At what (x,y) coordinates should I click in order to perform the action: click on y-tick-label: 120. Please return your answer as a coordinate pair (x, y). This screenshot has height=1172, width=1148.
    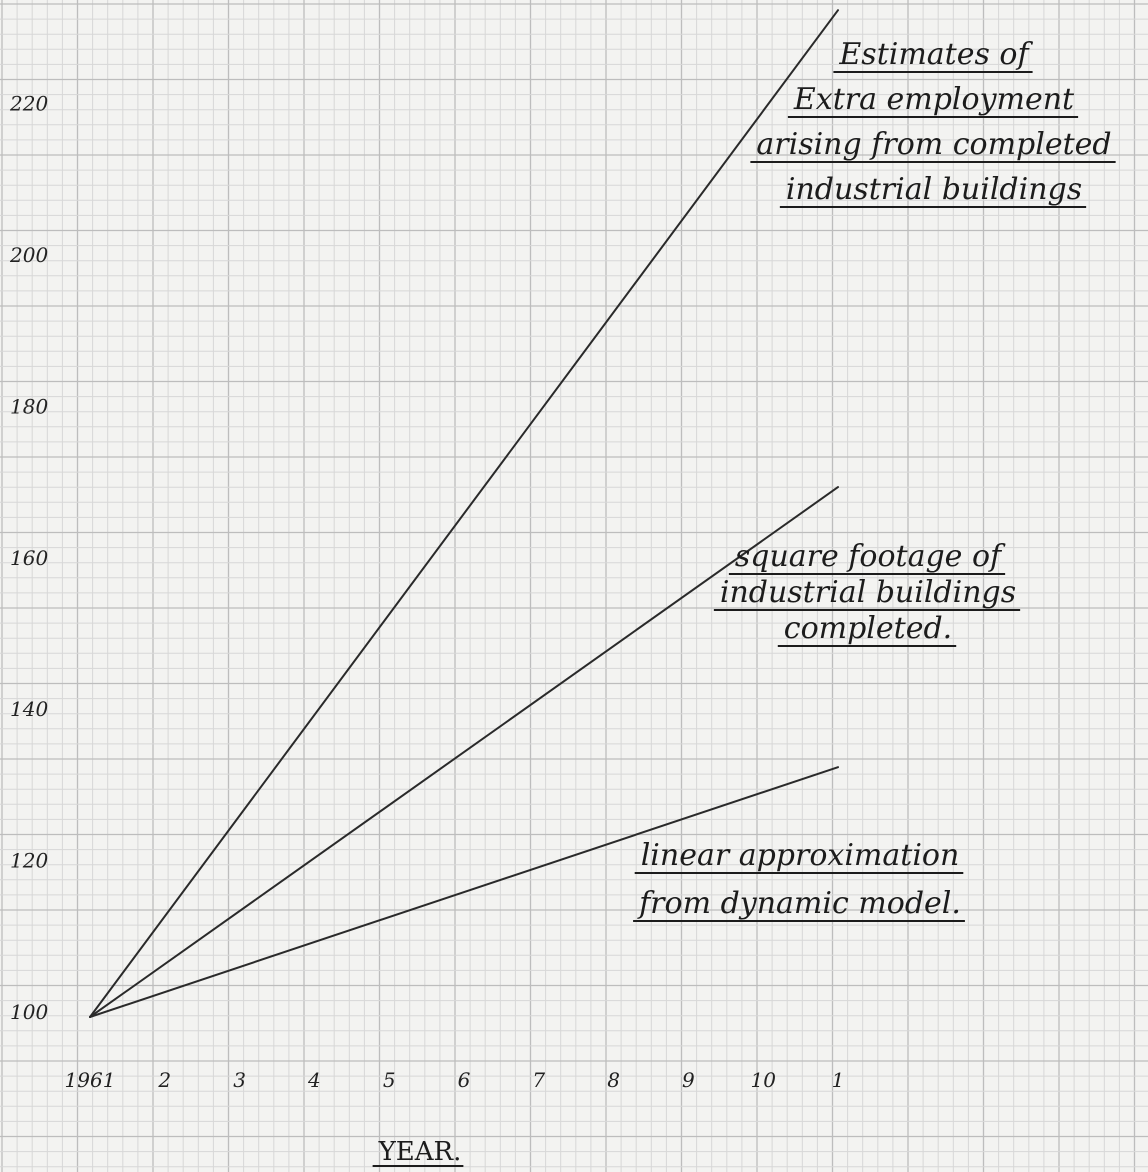
    Looking at the image, I should click on (29, 861).